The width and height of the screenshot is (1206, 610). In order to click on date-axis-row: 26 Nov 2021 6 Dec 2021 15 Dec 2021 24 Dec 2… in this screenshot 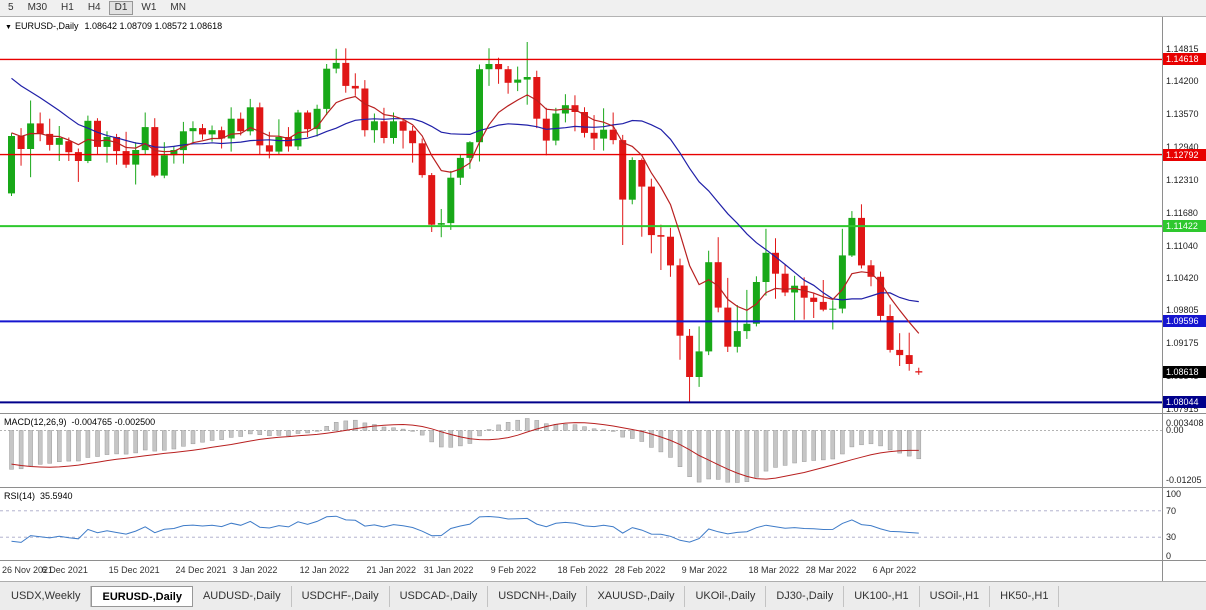, I will do `click(603, 570)`.